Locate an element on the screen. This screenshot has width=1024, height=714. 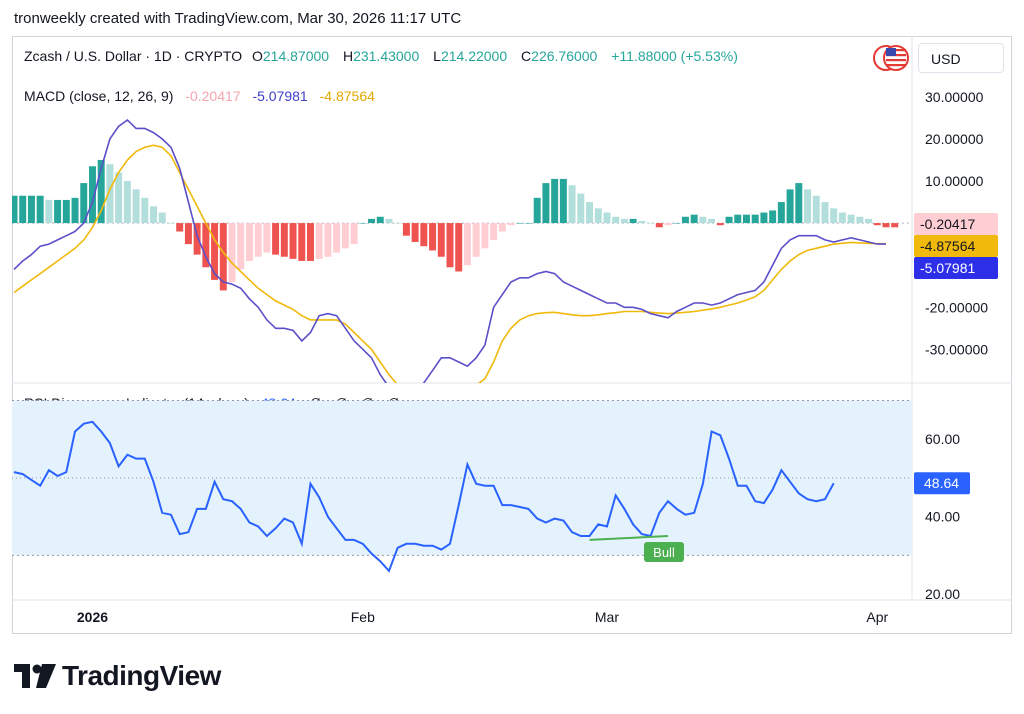
high-label: H is located at coordinates (348, 56).